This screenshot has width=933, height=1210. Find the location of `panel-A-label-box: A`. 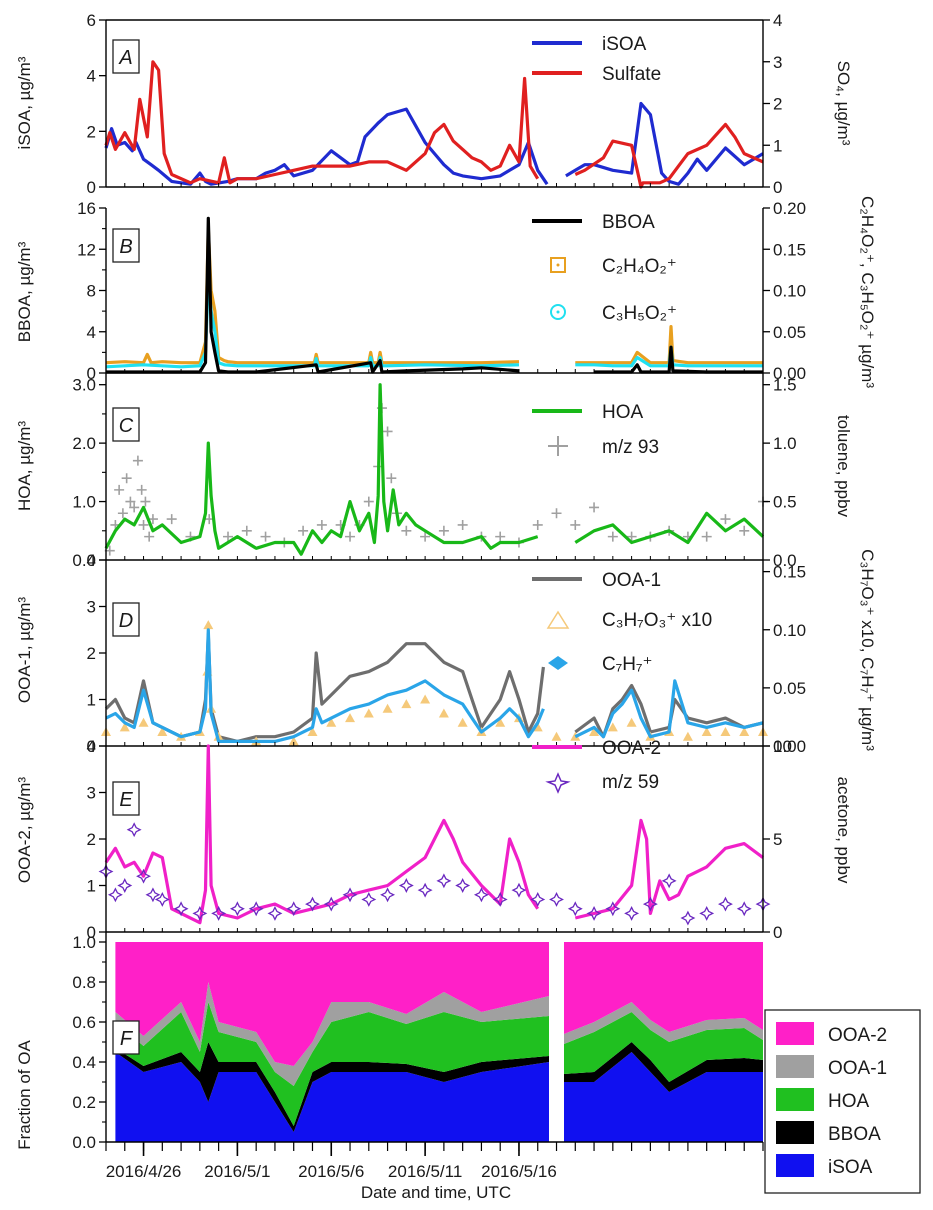

panel-A-label-box: A is located at coordinates (126, 56).